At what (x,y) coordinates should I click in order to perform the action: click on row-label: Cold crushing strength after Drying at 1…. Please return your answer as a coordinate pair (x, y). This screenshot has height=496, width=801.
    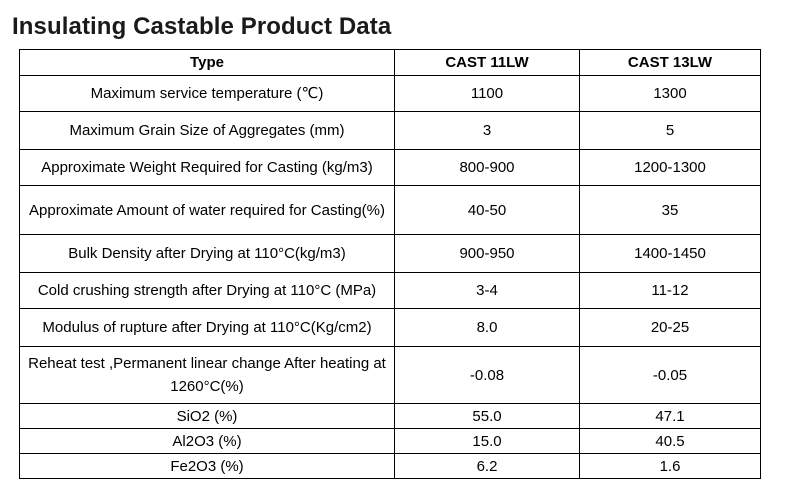
    Looking at the image, I should click on (207, 290).